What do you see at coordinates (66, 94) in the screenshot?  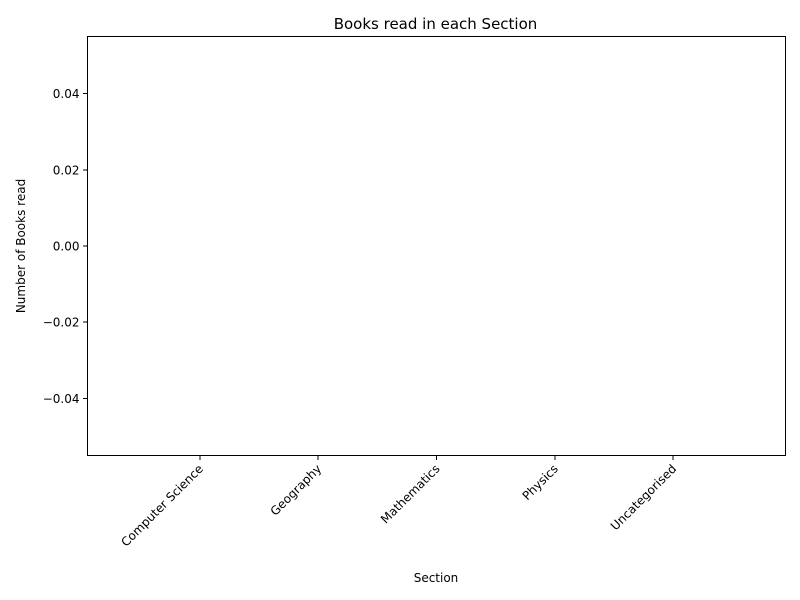 I see `y-tick-label: 0.04` at bounding box center [66, 94].